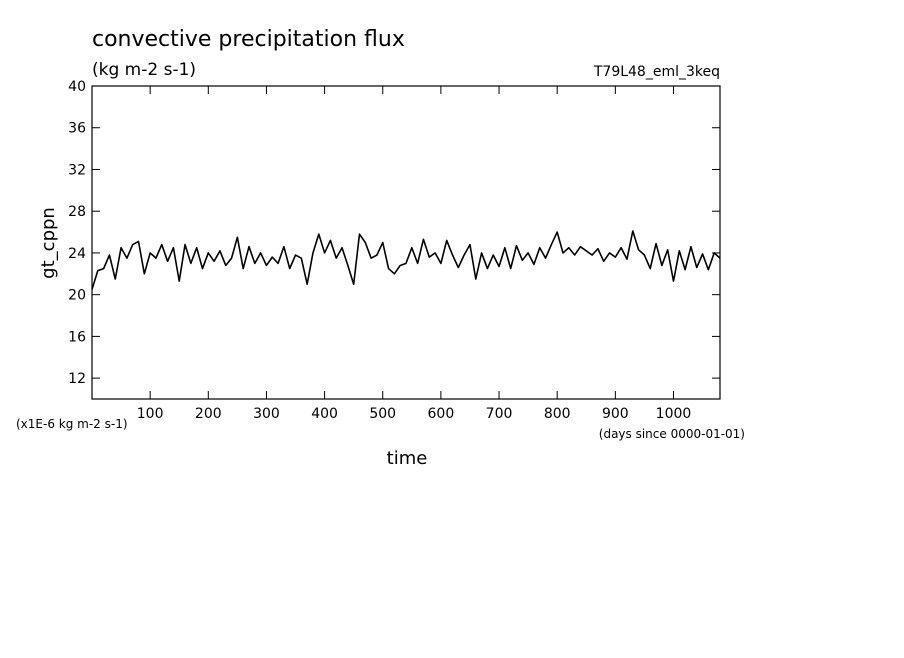 This screenshot has width=904, height=658. Describe the element at coordinates (266, 414) in the screenshot. I see `x-tick-label: 300` at that location.